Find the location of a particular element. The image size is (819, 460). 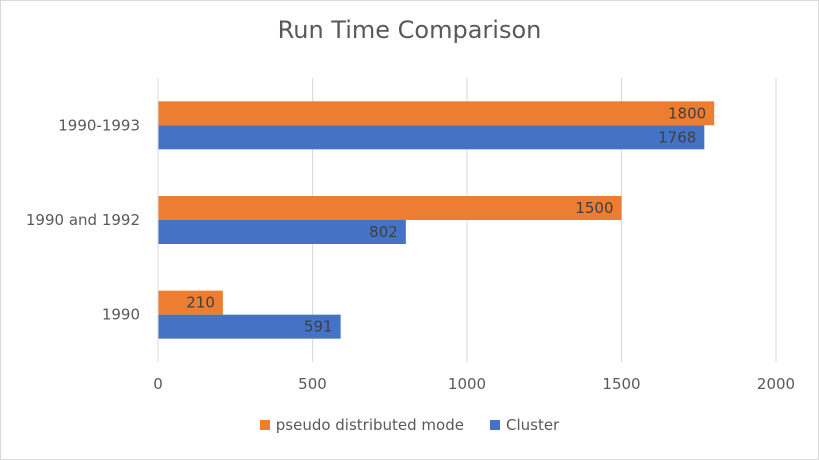

legend: pseudo distributed mode Cluster is located at coordinates (409, 425).